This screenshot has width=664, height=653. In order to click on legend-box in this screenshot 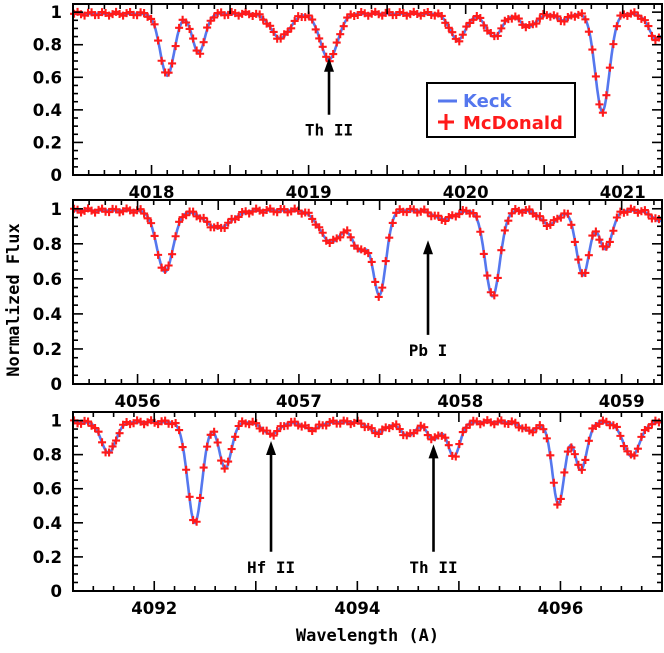, I will do `click(501, 110)`.